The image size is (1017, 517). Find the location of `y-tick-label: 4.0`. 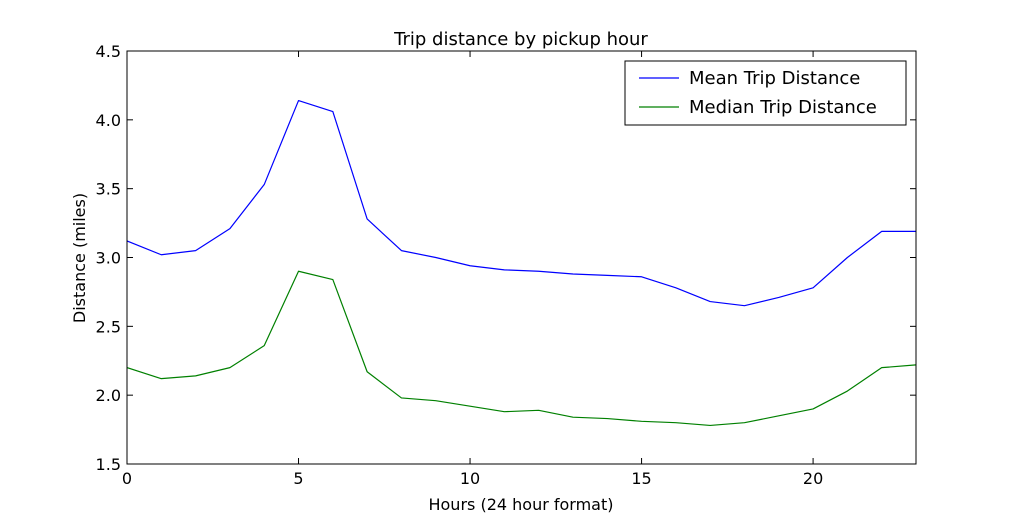

y-tick-label: 4.0 is located at coordinates (108, 120).